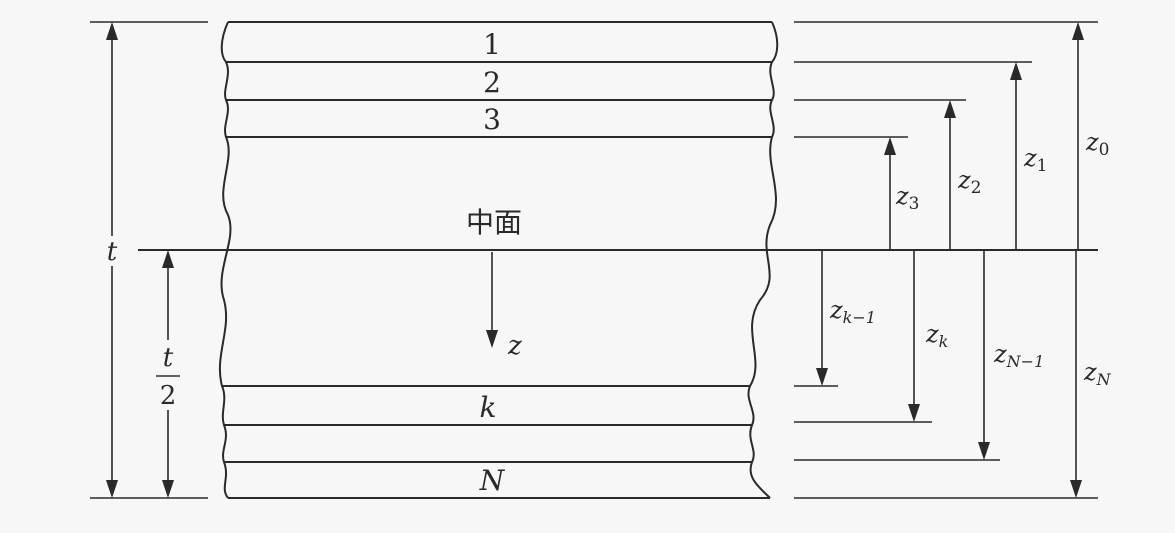  I want to click on zk-arrowhead, so click(914, 413).